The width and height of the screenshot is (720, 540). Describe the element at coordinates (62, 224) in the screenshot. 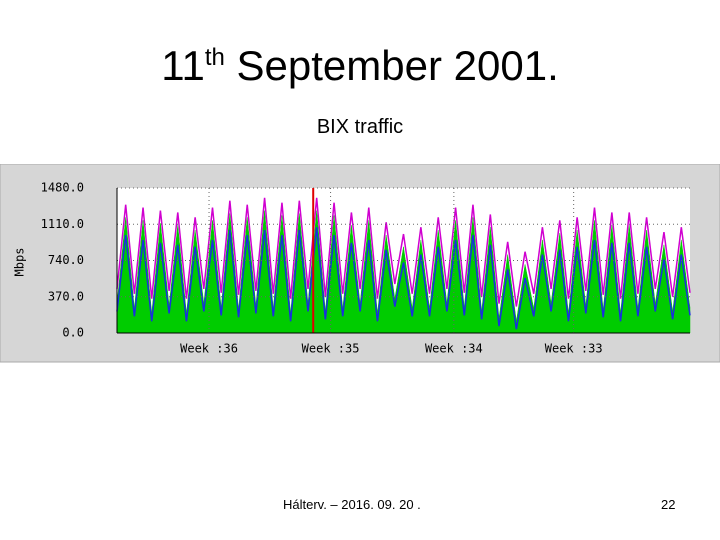

I see `y-tick-label: 1110.0` at that location.